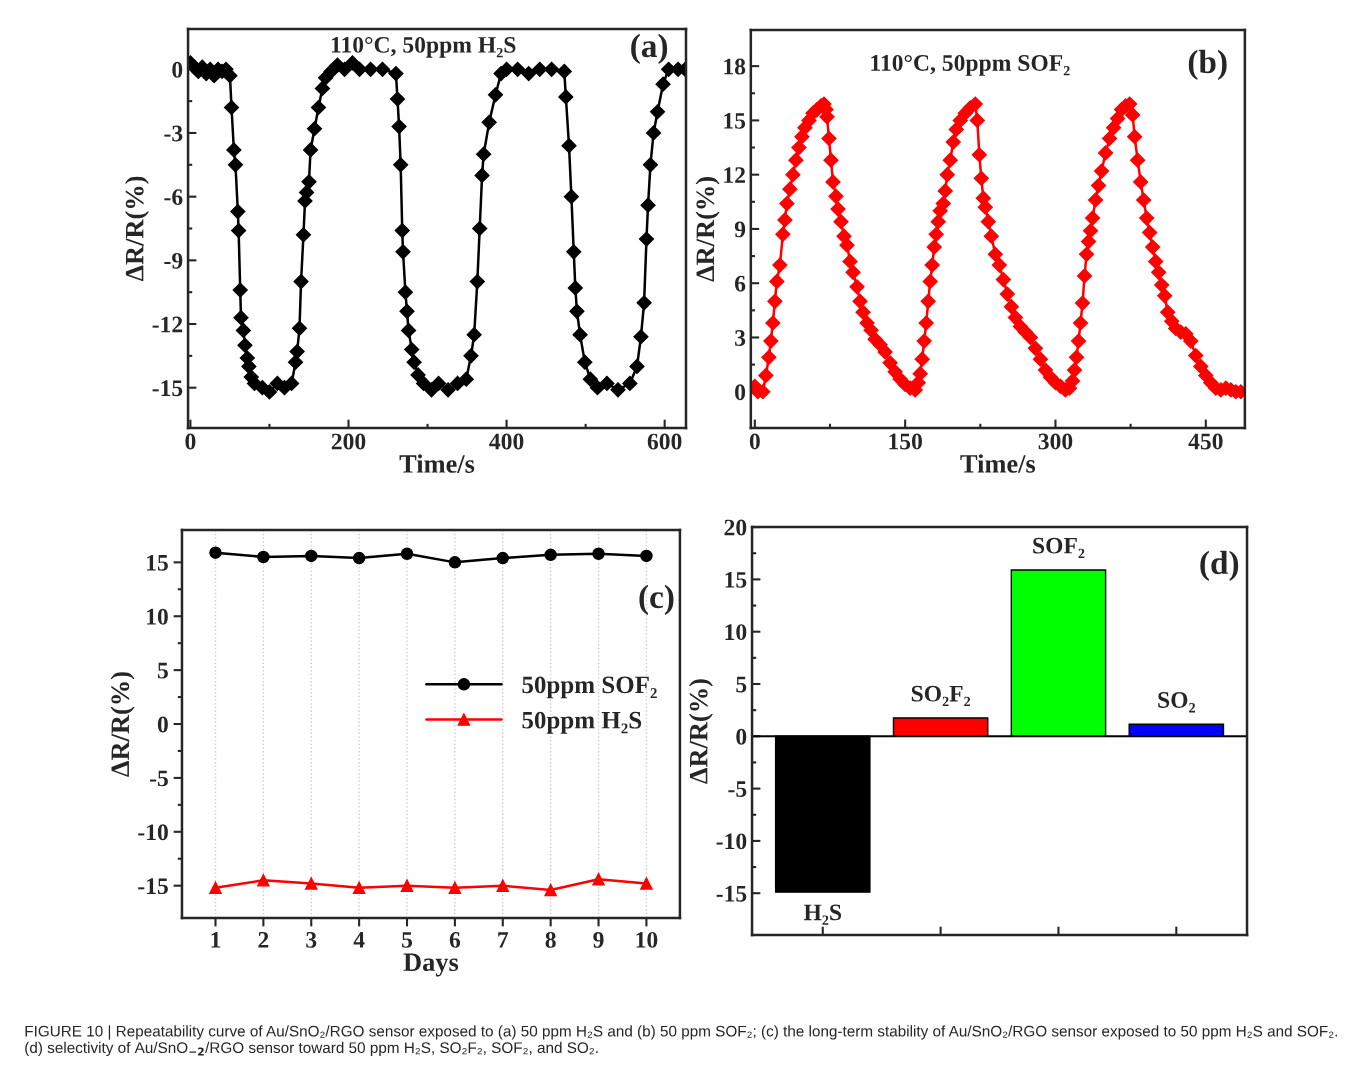 The image size is (1348, 1085). I want to click on category-label: H₂S, so click(822, 914).